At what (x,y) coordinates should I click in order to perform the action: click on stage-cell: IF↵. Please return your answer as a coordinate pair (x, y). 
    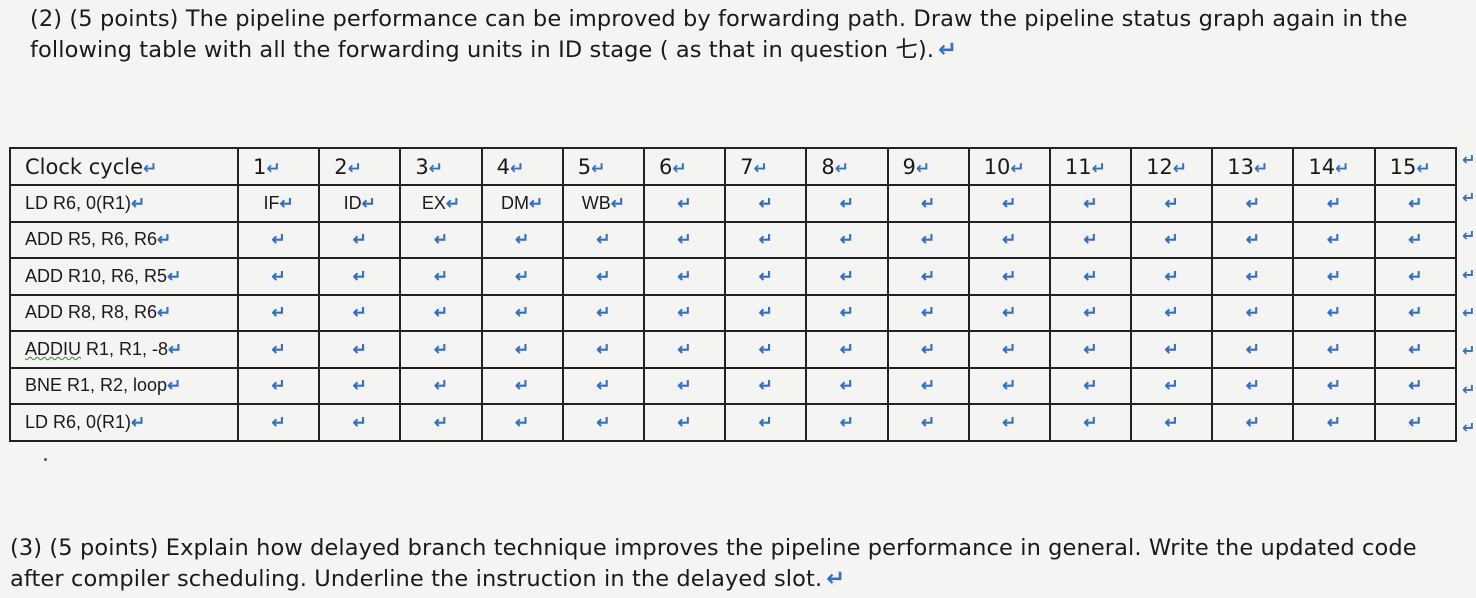
    Looking at the image, I should click on (278, 203).